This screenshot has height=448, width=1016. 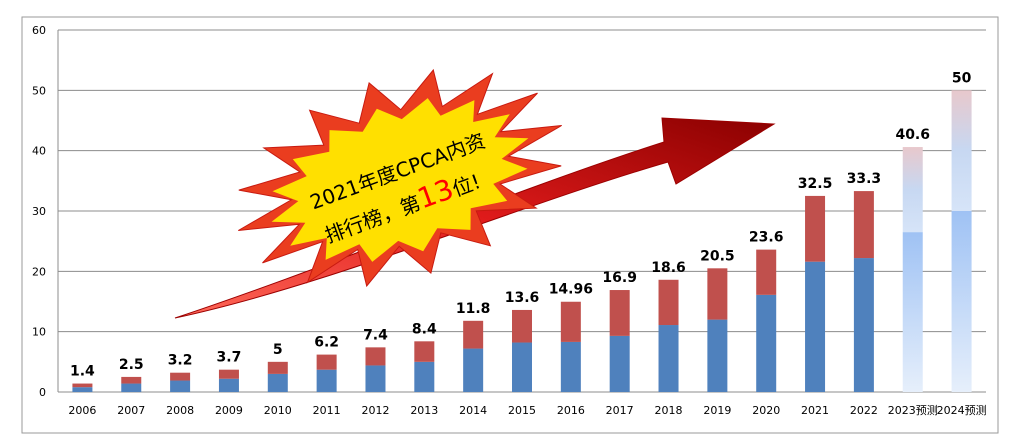 What do you see at coordinates (82, 410) in the screenshot?
I see `x-tick-label: 2006` at bounding box center [82, 410].